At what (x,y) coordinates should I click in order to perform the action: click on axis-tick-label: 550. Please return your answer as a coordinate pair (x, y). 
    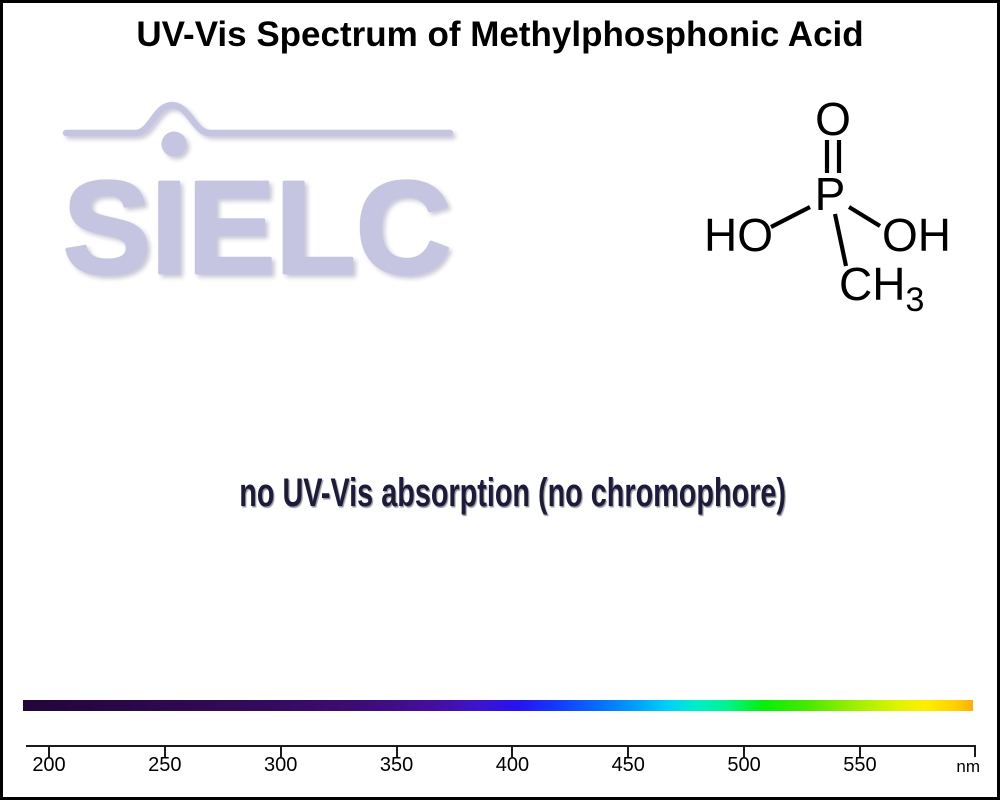
    Looking at the image, I should click on (860, 765).